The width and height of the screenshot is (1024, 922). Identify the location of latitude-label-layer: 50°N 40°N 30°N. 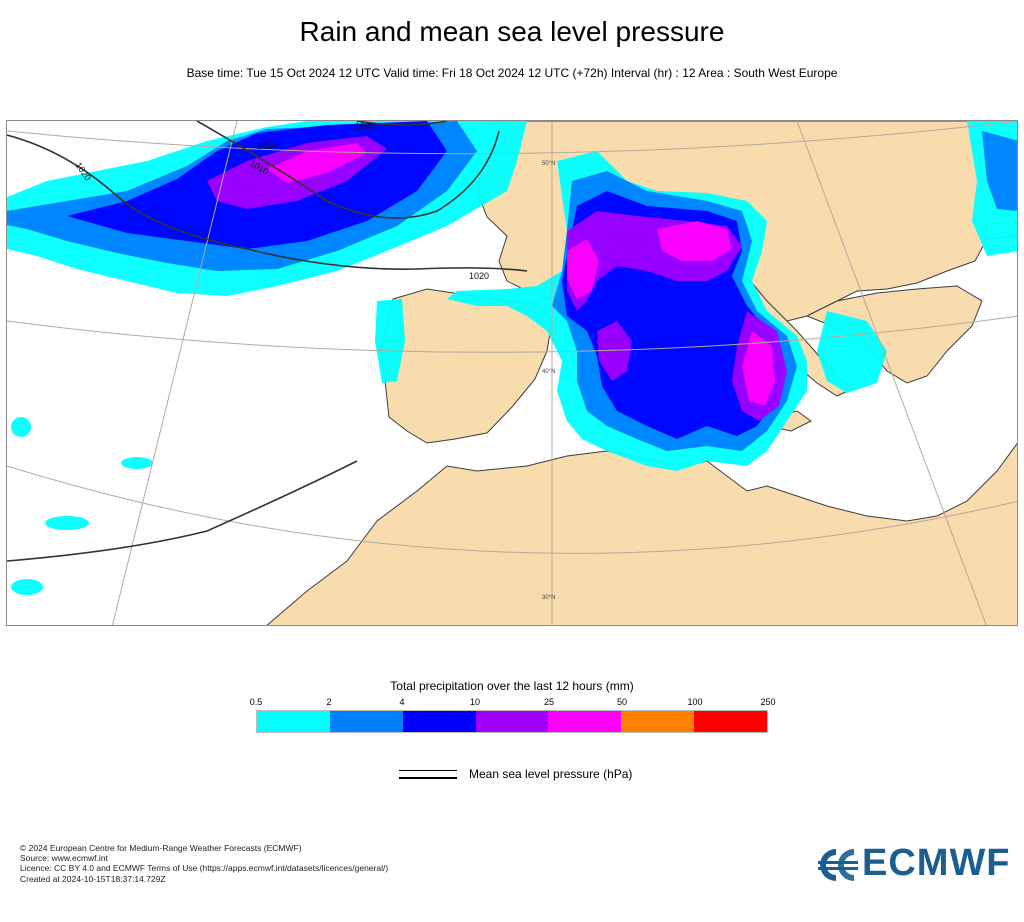
(548, 381).